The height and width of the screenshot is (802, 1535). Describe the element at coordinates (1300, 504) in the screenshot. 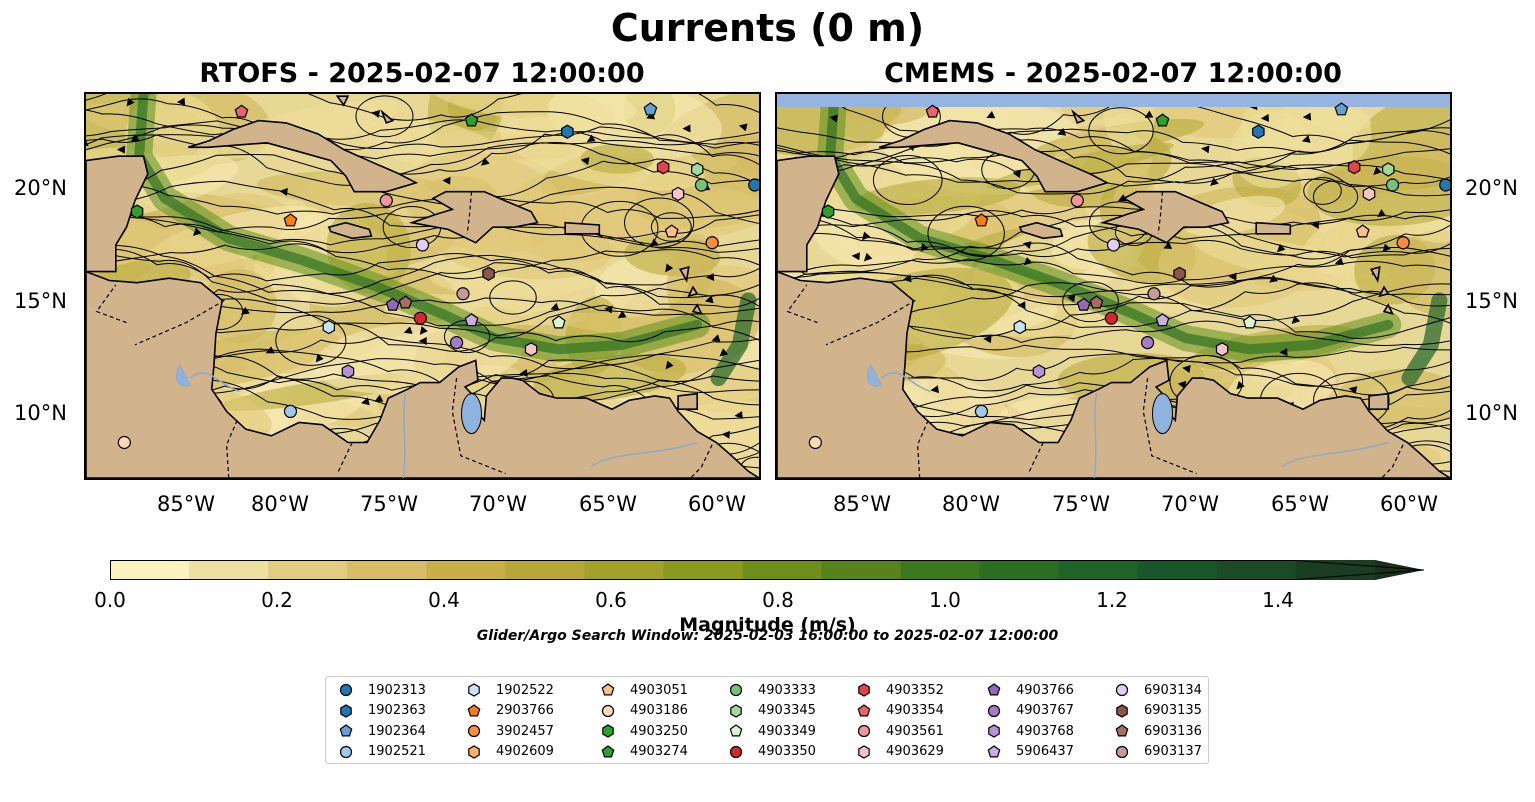

I see `lon-label-65w-right: 65°W` at that location.